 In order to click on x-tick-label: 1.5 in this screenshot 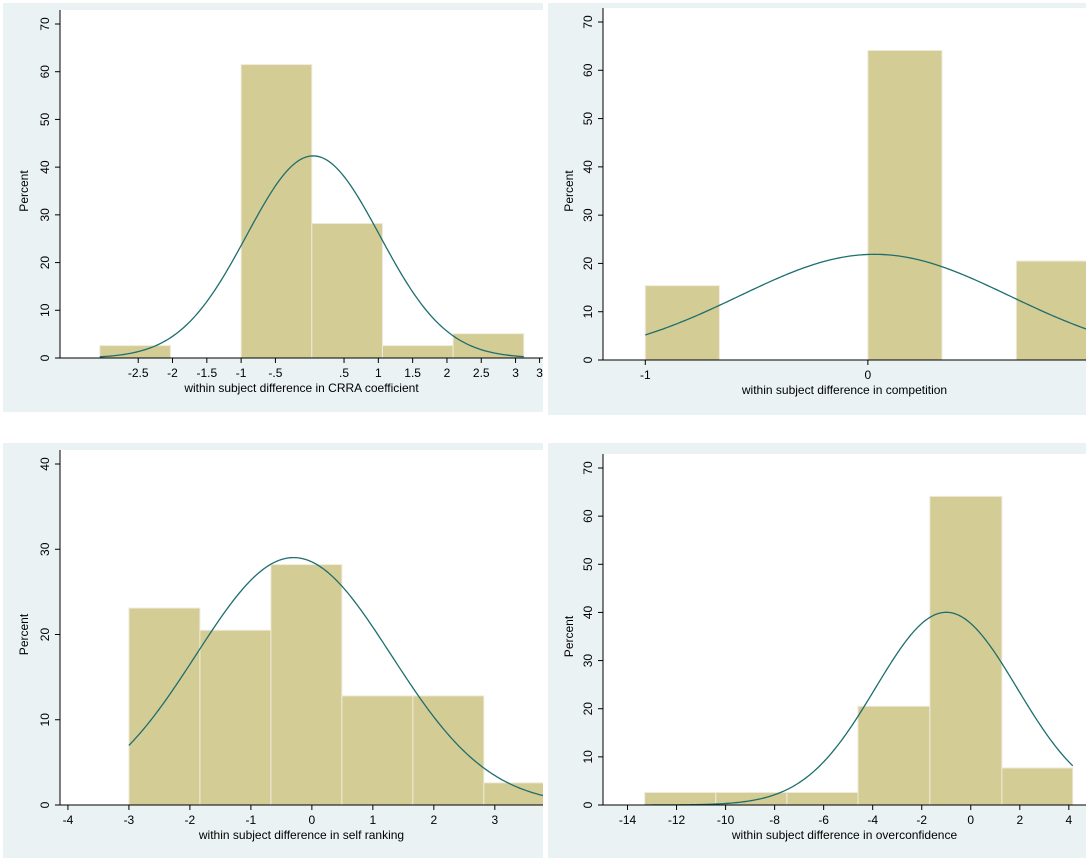, I will do `click(412, 373)`.